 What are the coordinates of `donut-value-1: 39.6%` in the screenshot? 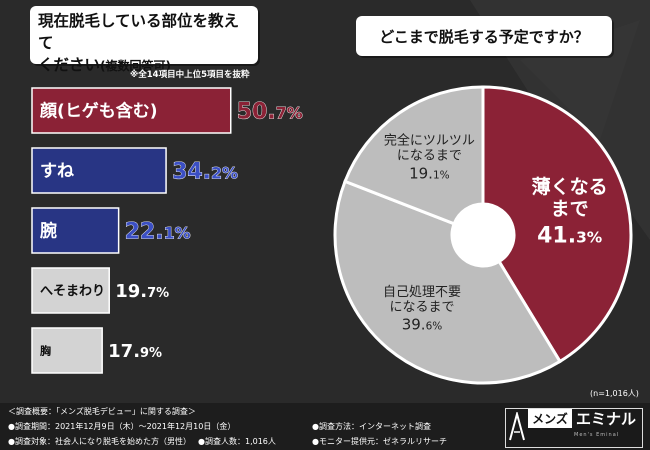 It's located at (422, 325).